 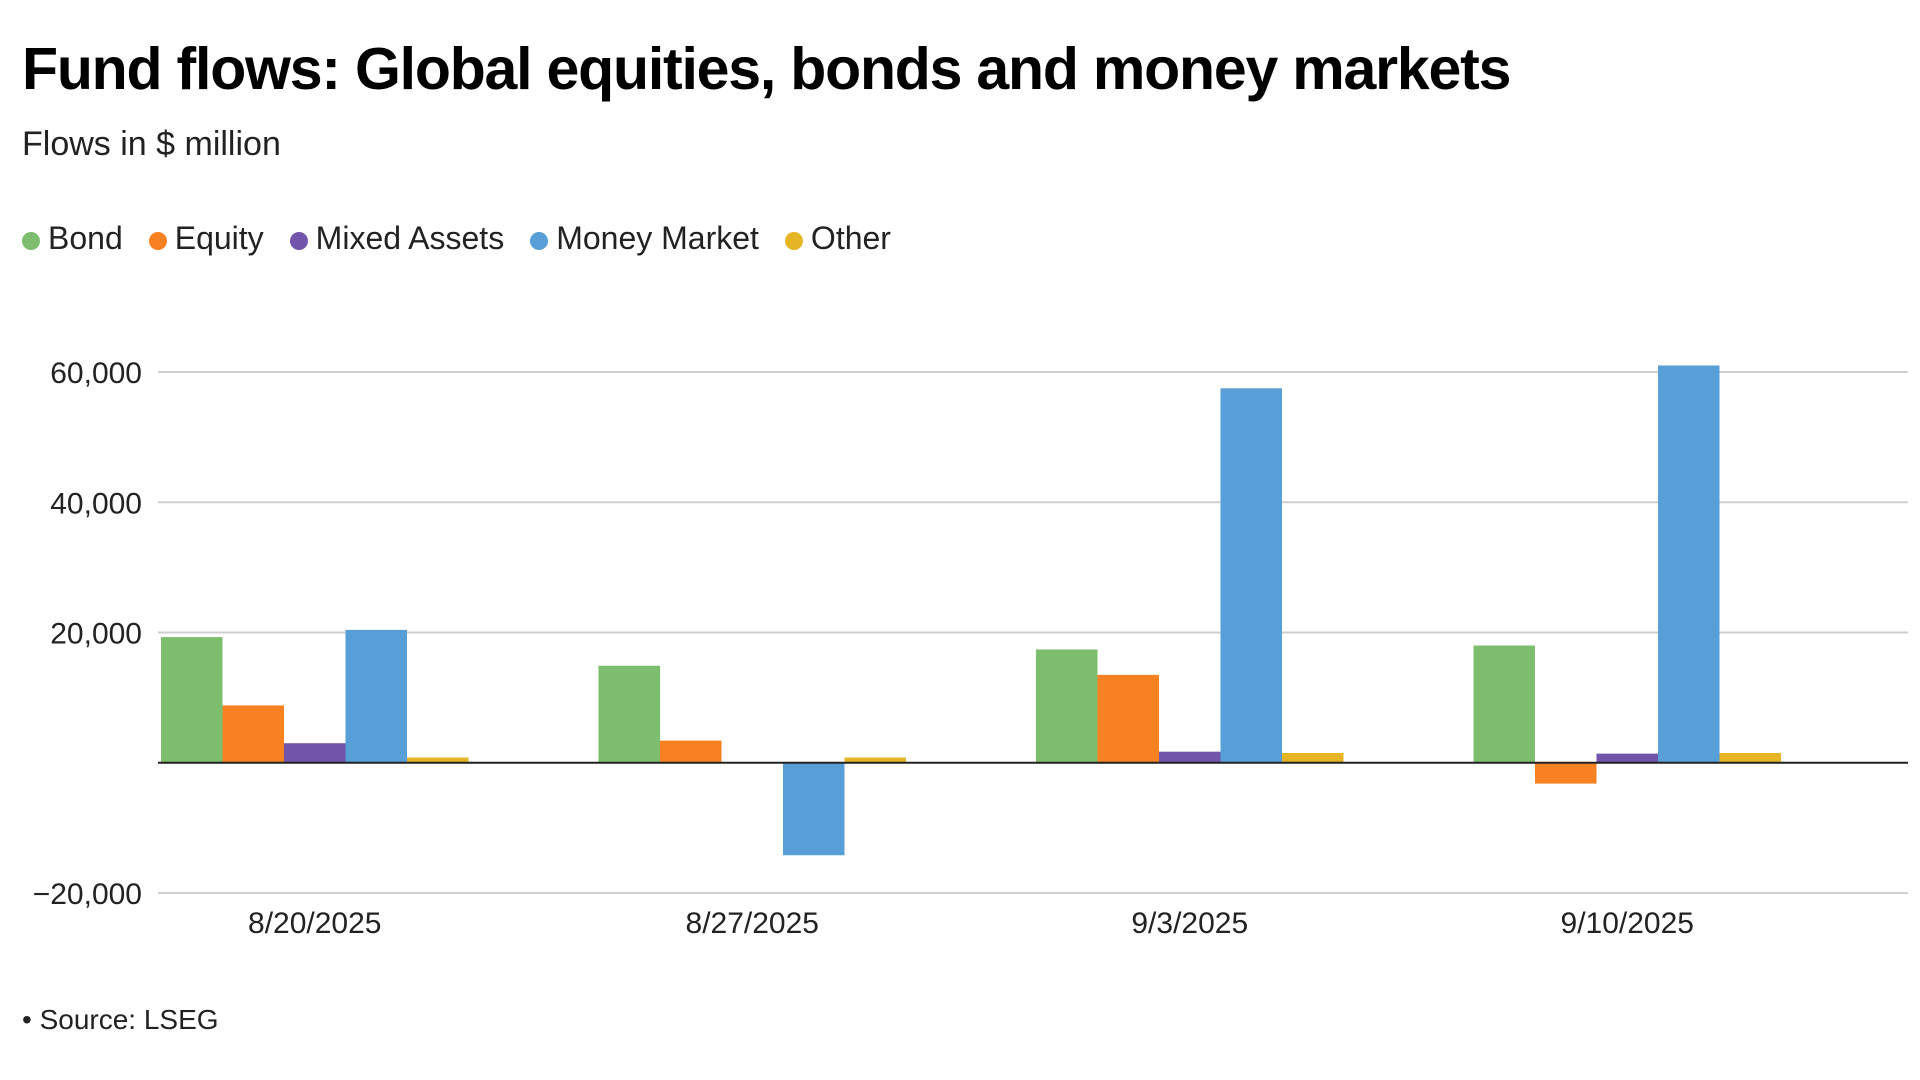 I want to click on legend-swatch-money-market, so click(x=539, y=240).